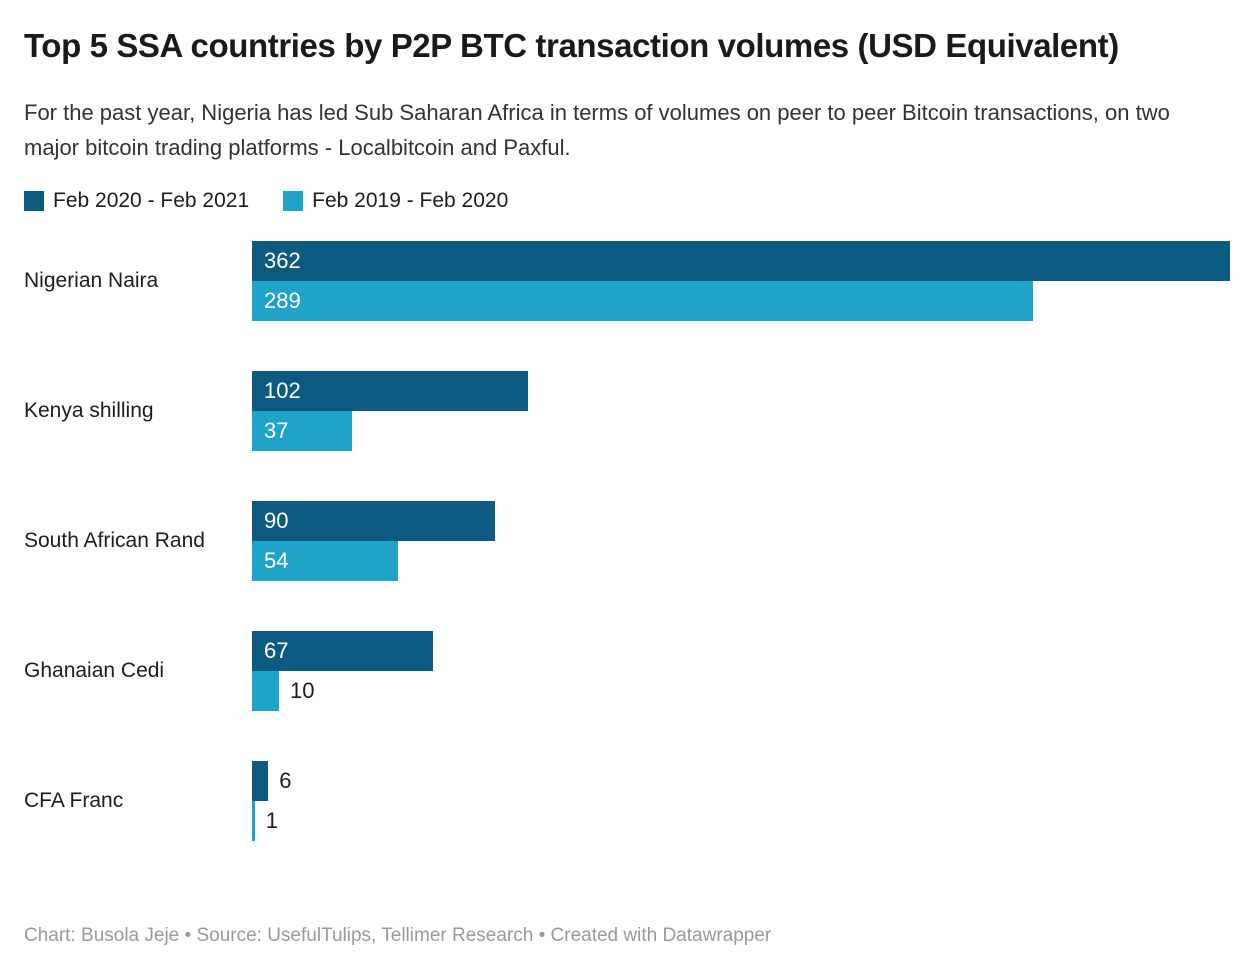  I want to click on value-label: 289, so click(282, 300).